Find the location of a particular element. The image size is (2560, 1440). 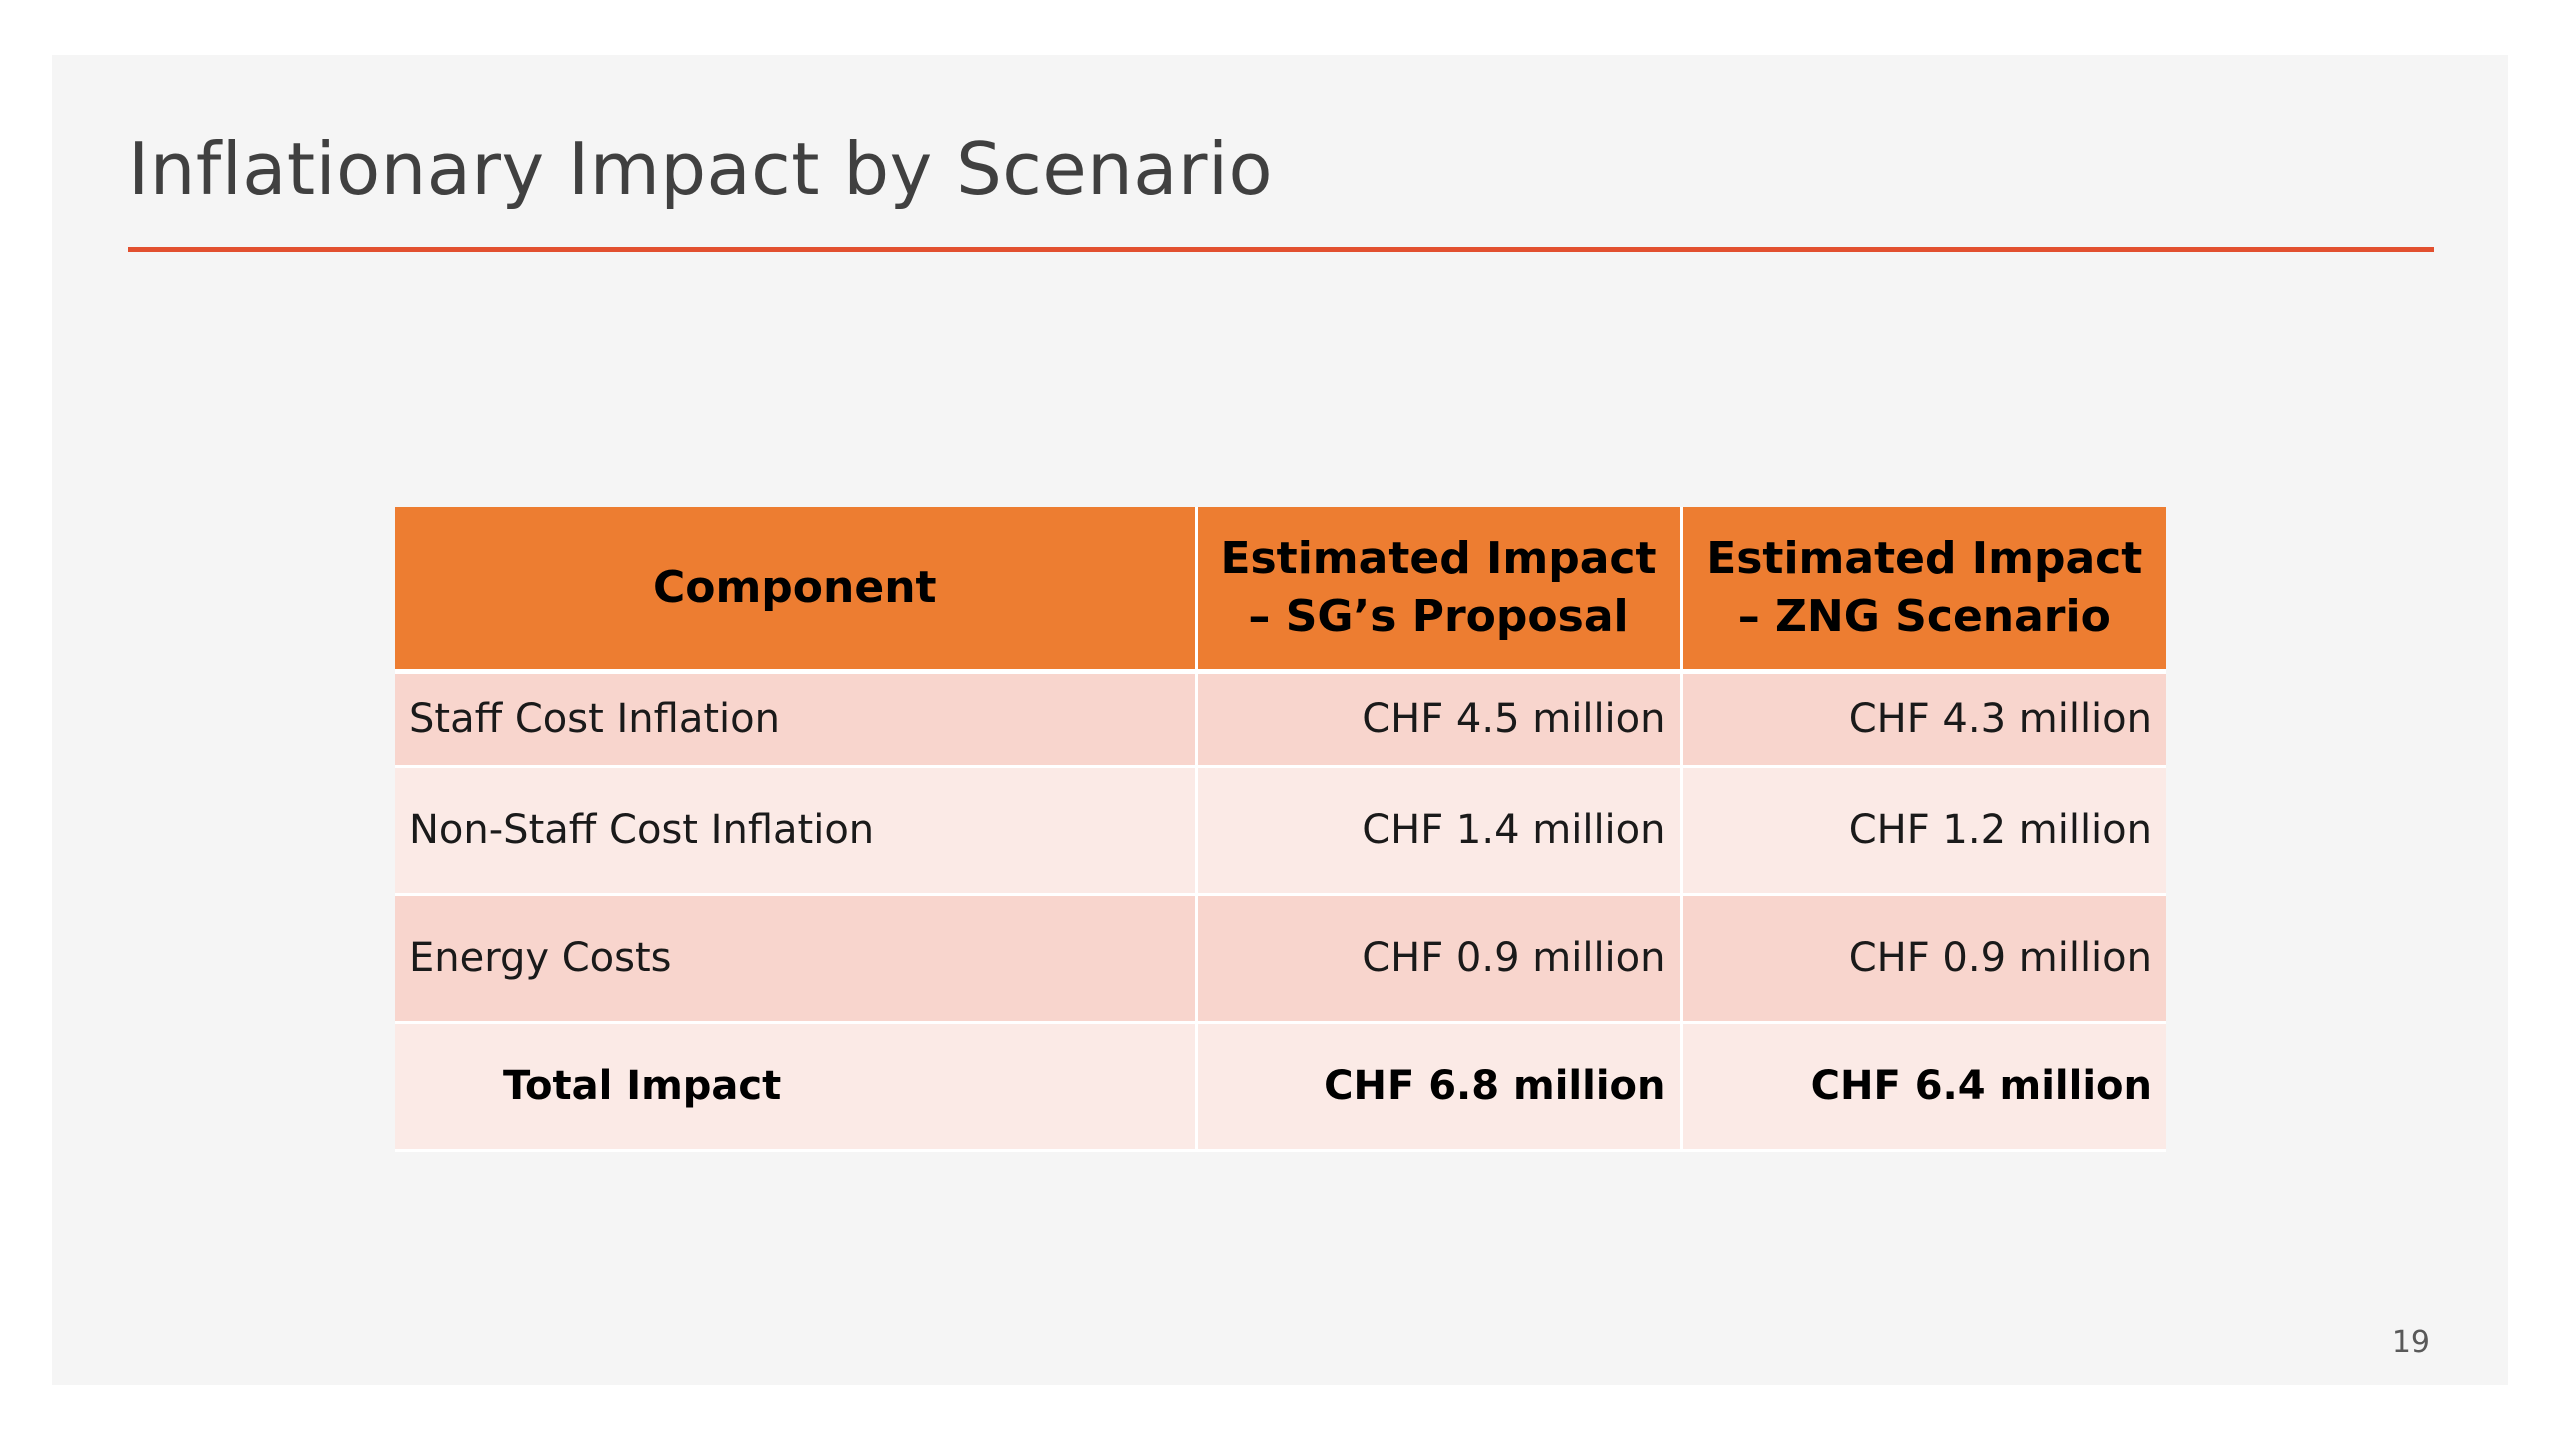

row-zng-value: CHF 0.9 million is located at coordinates (1923, 959).